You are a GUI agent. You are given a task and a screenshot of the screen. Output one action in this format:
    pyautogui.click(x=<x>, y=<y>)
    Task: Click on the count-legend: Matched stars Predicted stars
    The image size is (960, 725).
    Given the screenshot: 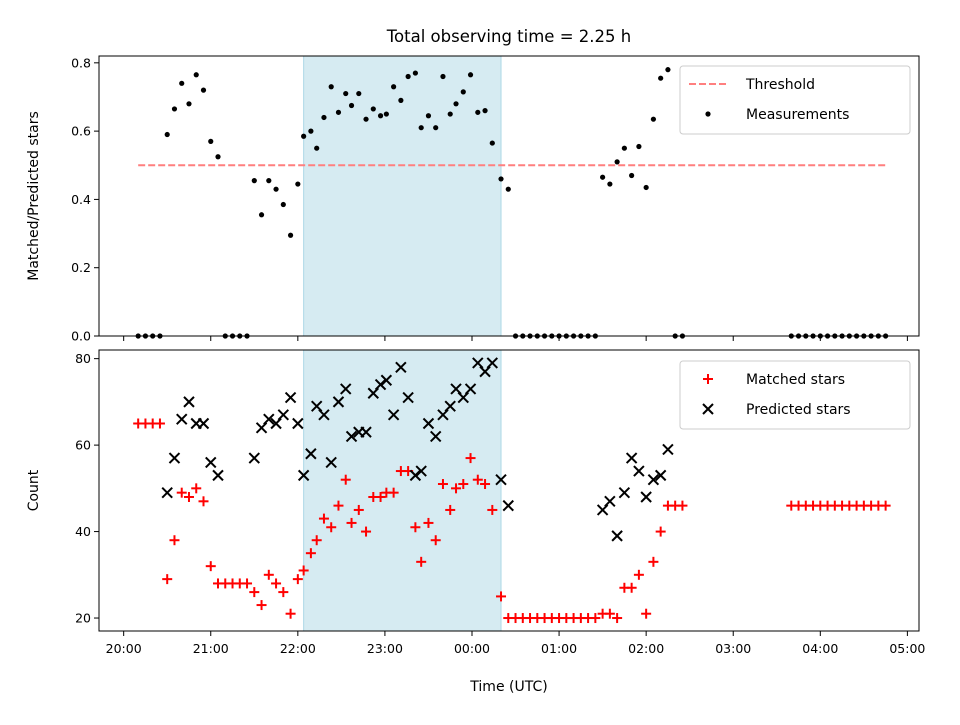 What is the action you would take?
    pyautogui.click(x=795, y=395)
    